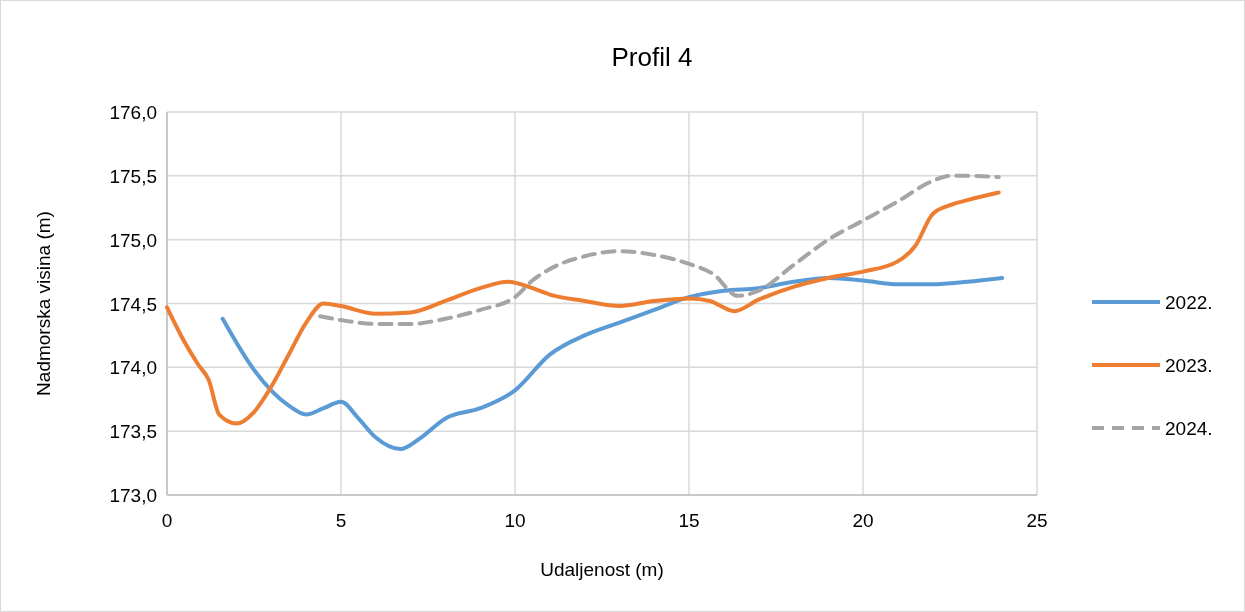 This screenshot has height=612, width=1245. What do you see at coordinates (341, 520) in the screenshot?
I see `x-tick-label: 5` at bounding box center [341, 520].